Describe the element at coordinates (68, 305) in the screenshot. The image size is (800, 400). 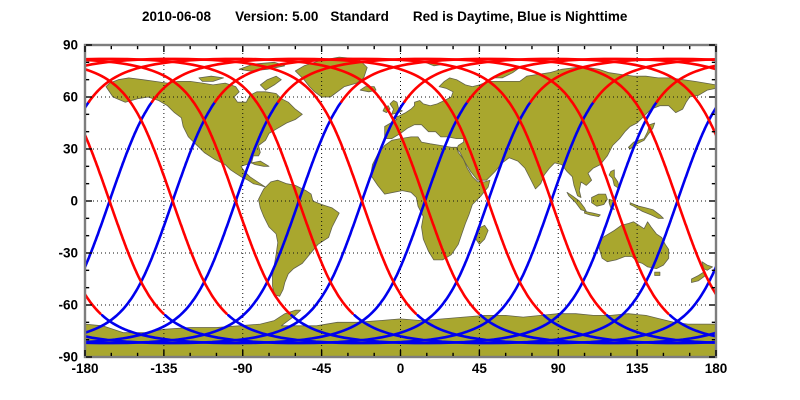
I see `y-tick-label: -60` at that location.